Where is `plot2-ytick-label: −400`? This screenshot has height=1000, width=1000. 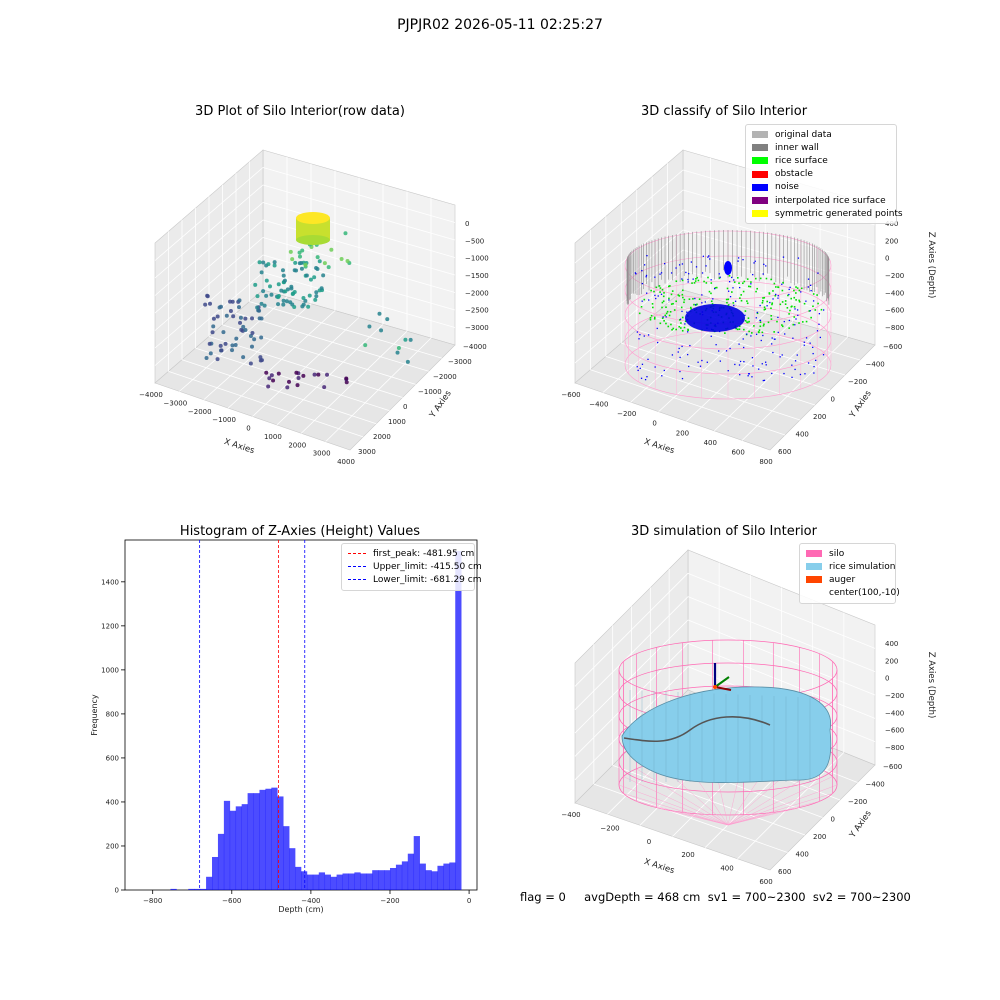 plot2-ytick-label: −400 is located at coordinates (875, 365).